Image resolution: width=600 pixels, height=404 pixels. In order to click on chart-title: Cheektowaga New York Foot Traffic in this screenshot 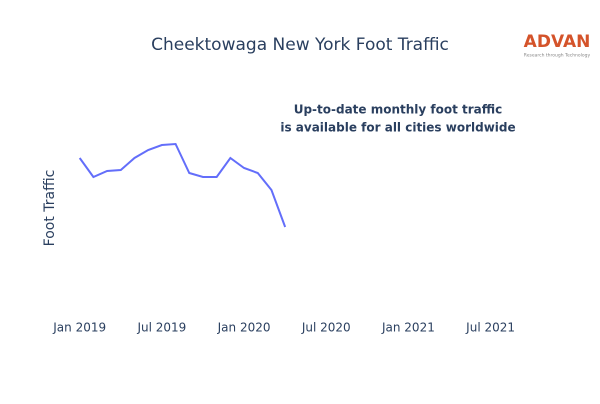, I will do `click(300, 45)`.